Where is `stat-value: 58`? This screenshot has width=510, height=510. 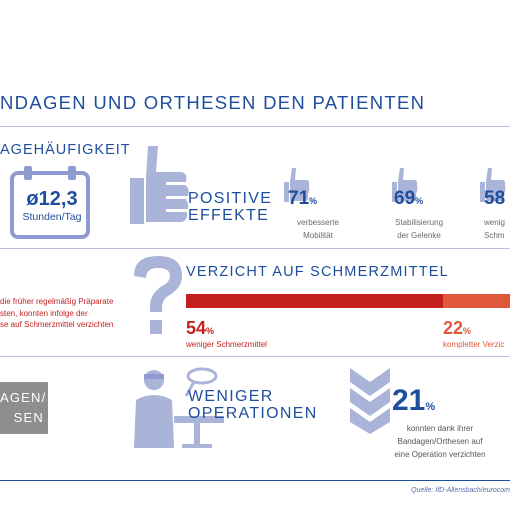
stat-value: 58 is located at coordinates (495, 198).